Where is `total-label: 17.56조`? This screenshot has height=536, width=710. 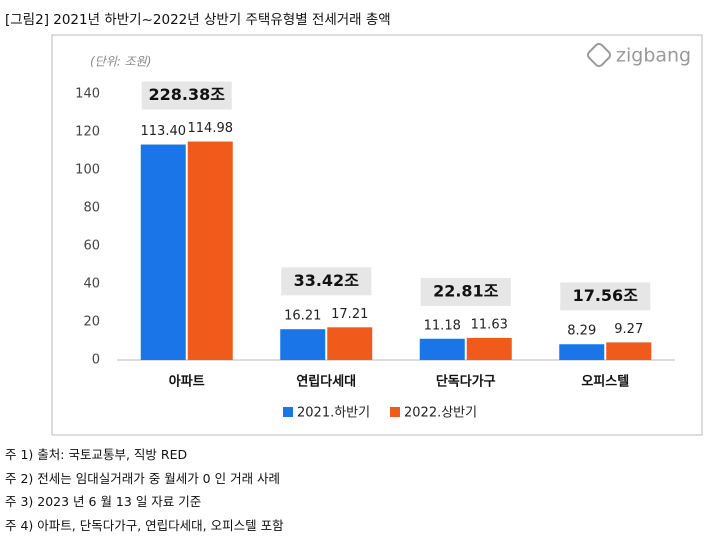 total-label: 17.56조 is located at coordinates (606, 295).